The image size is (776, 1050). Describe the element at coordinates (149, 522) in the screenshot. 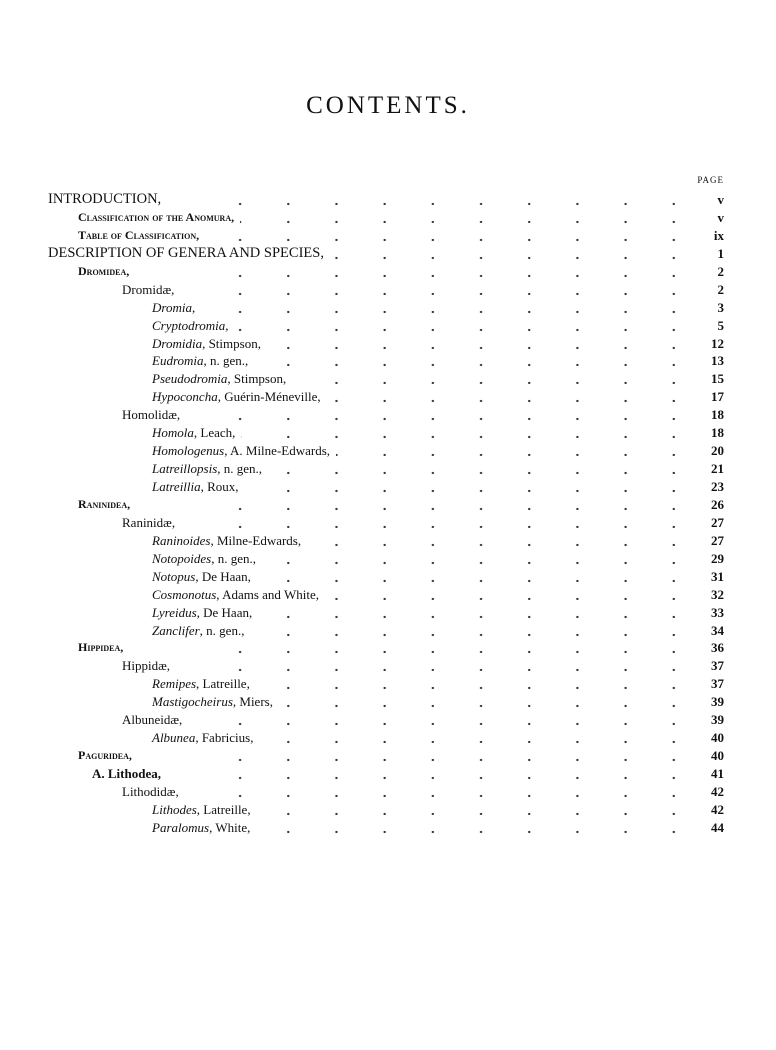

I see `entry-text: Raninidæ,` at that location.